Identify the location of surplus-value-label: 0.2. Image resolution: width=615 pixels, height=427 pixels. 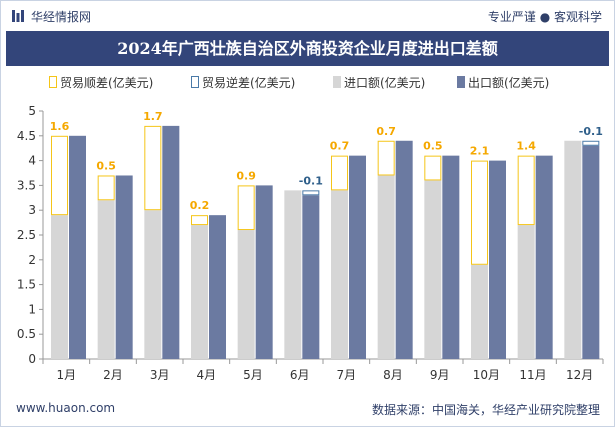
(200, 205).